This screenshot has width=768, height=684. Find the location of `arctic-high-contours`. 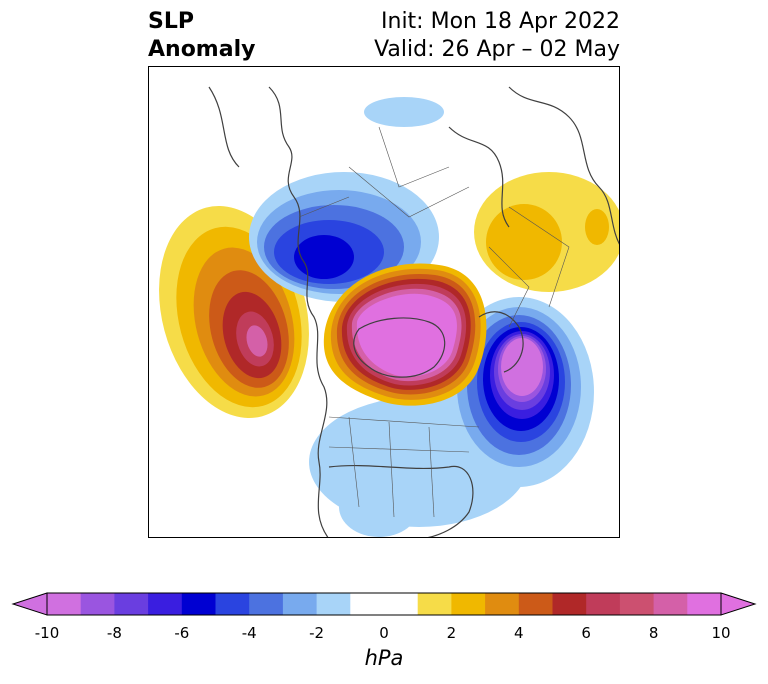

arctic-high-contours is located at coordinates (405, 334).